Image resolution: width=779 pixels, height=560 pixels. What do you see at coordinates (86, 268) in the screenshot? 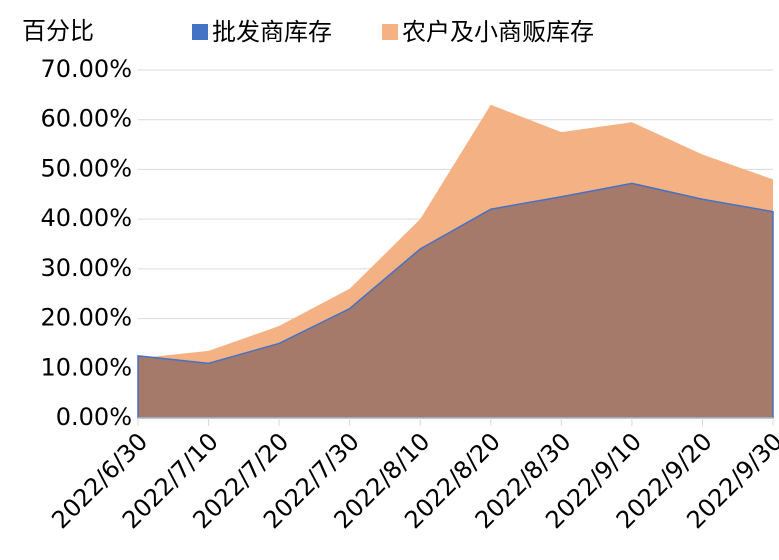
I see `y-tick-label: 30.00%` at bounding box center [86, 268].